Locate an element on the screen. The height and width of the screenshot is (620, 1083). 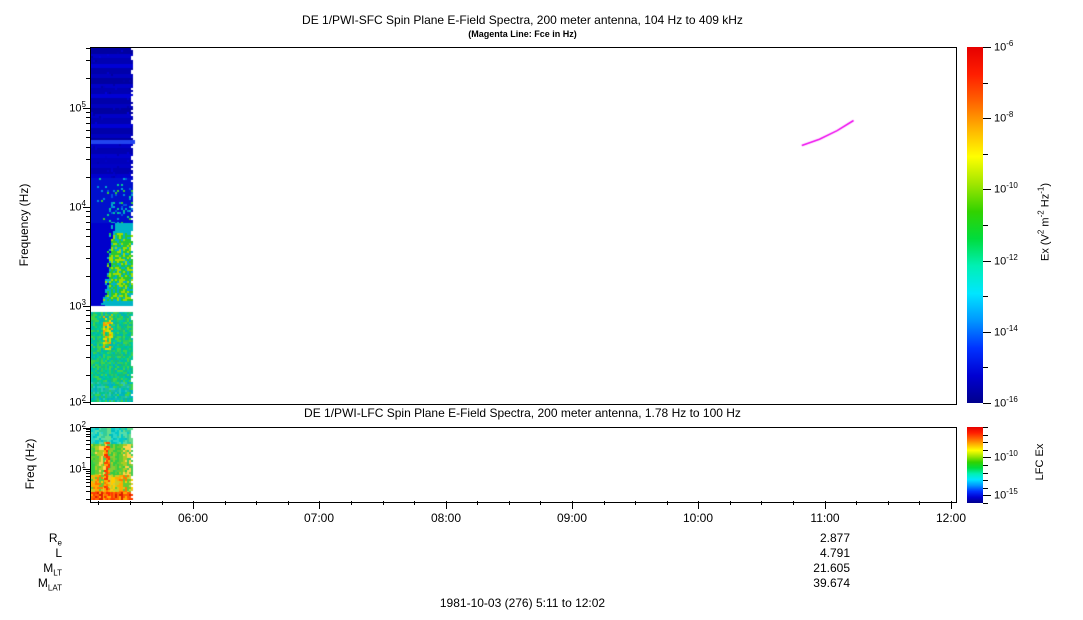
ephemeris-label-mlat: MLAT is located at coordinates (49, 584).